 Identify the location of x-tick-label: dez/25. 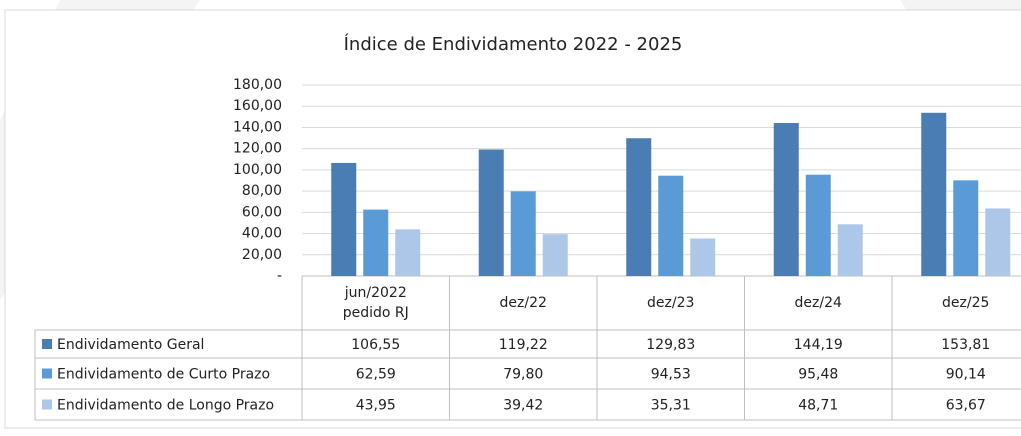
(966, 303).